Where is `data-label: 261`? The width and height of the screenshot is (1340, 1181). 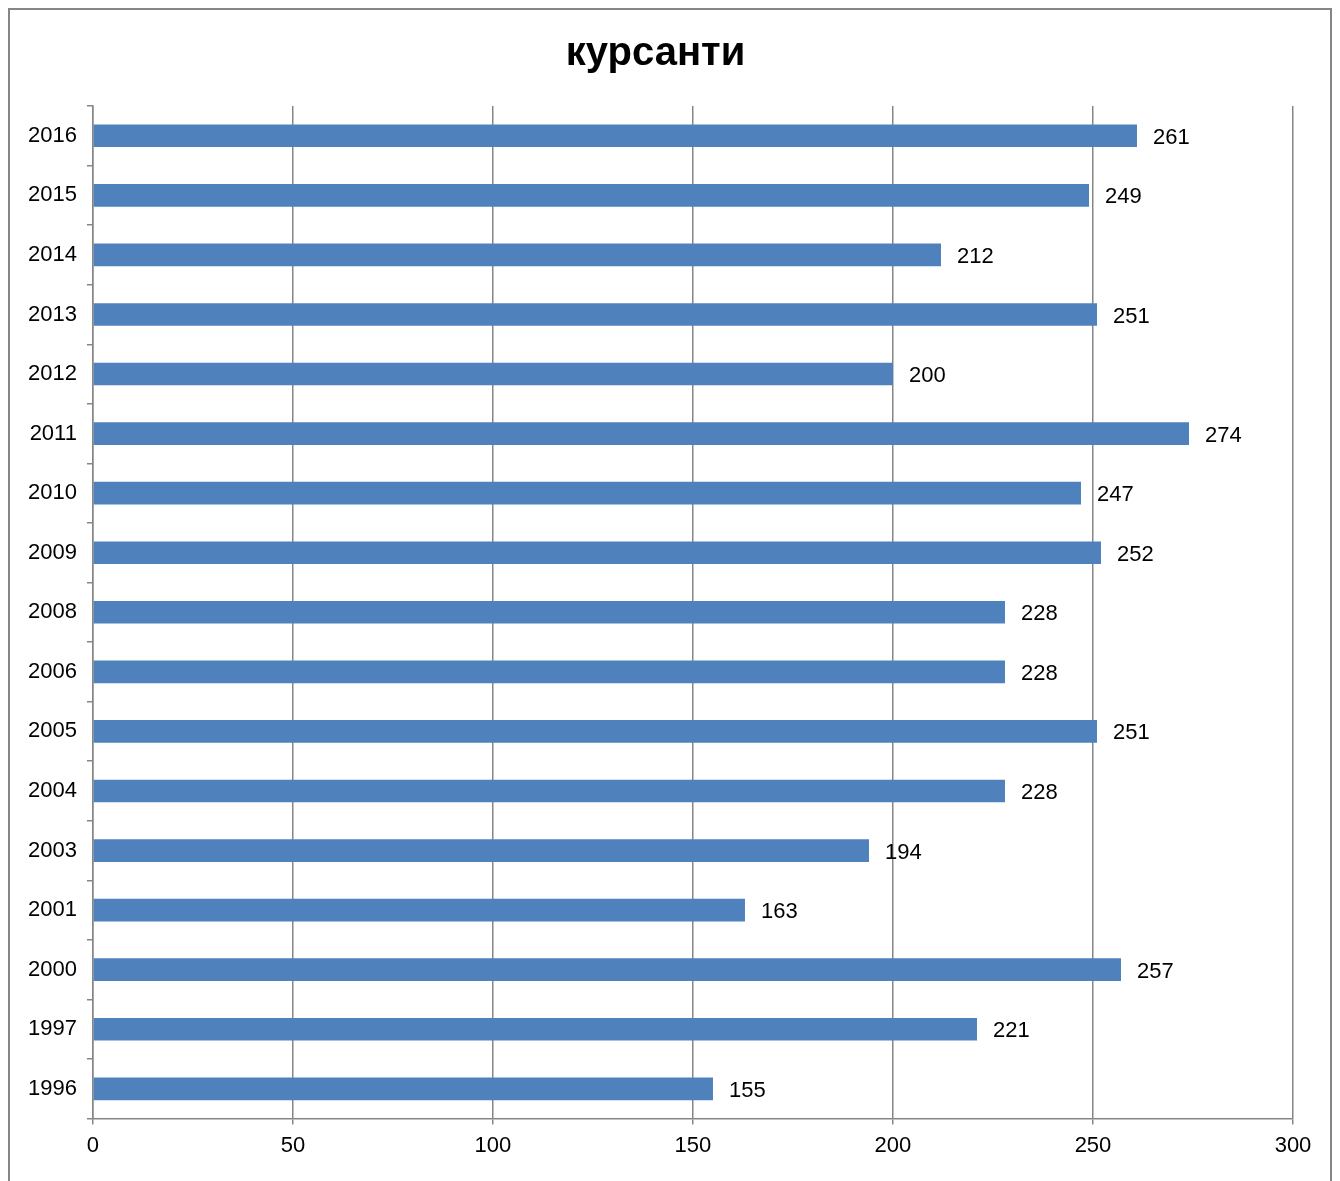 data-label: 261 is located at coordinates (1171, 136).